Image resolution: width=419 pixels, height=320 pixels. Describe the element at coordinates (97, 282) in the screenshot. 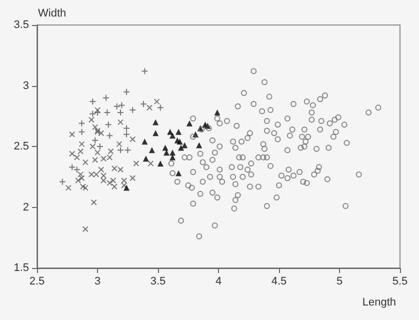

I see `x-tick-label: 3` at that location.